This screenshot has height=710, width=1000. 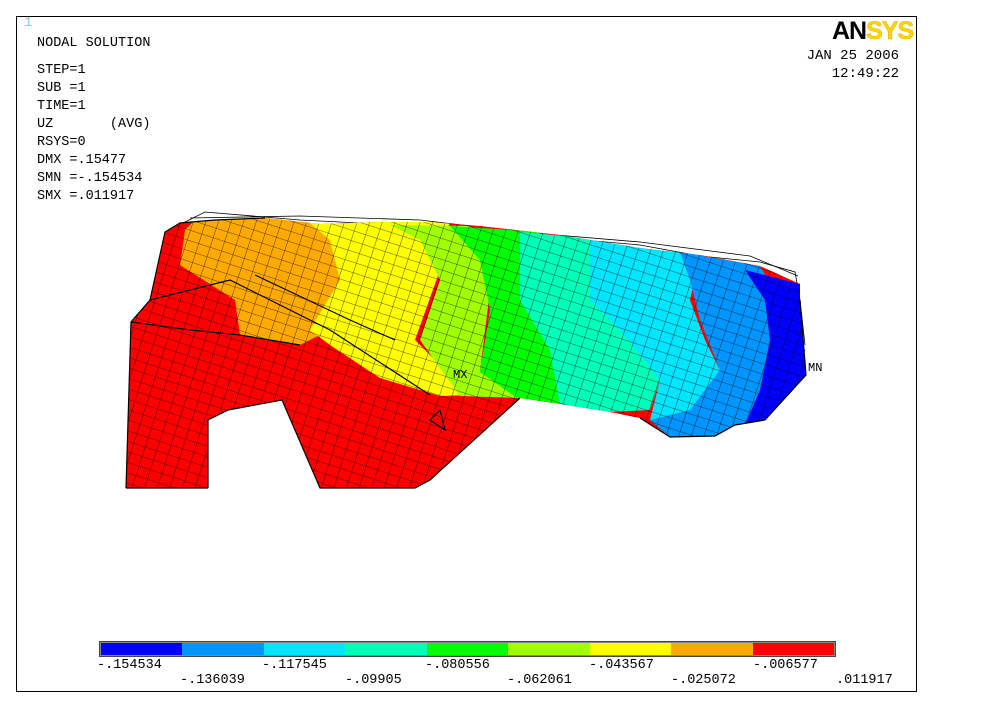 What do you see at coordinates (873, 31) in the screenshot?
I see `ansys-logo: ANSYS` at bounding box center [873, 31].